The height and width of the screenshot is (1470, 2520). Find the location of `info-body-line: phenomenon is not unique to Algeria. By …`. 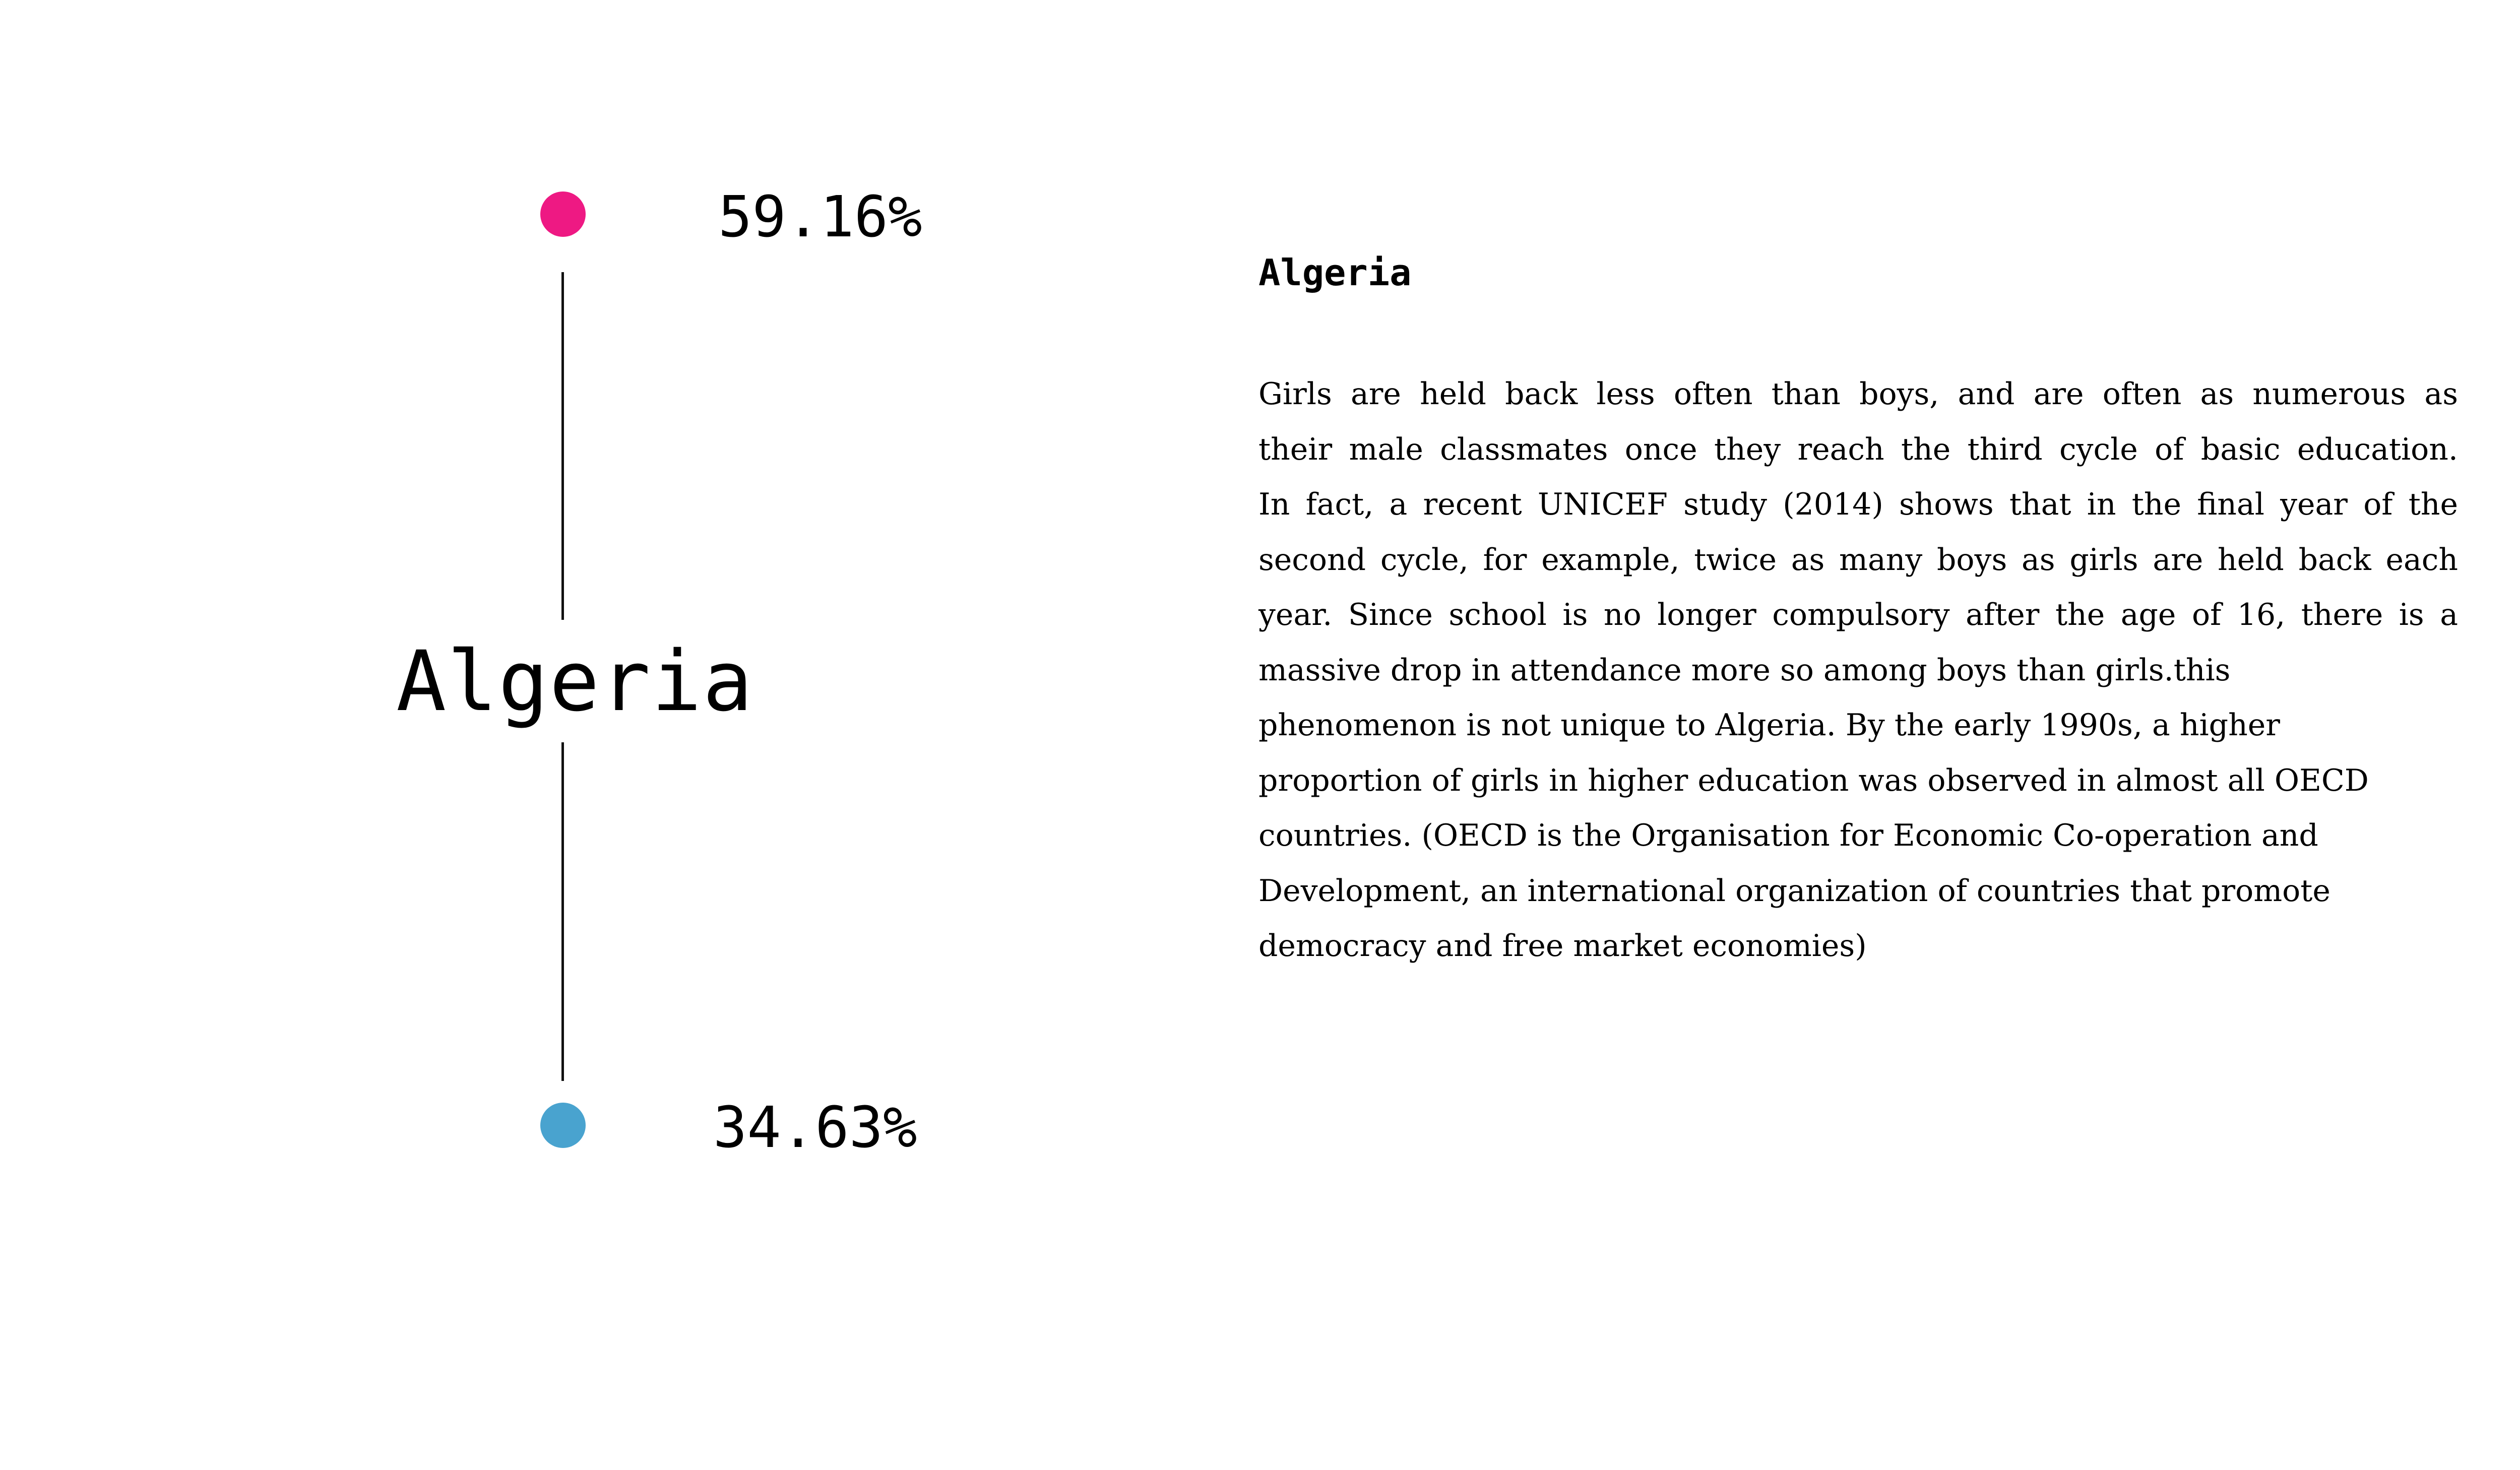

info-body-line: phenomenon is not unique to Algeria. By … is located at coordinates (1769, 725).